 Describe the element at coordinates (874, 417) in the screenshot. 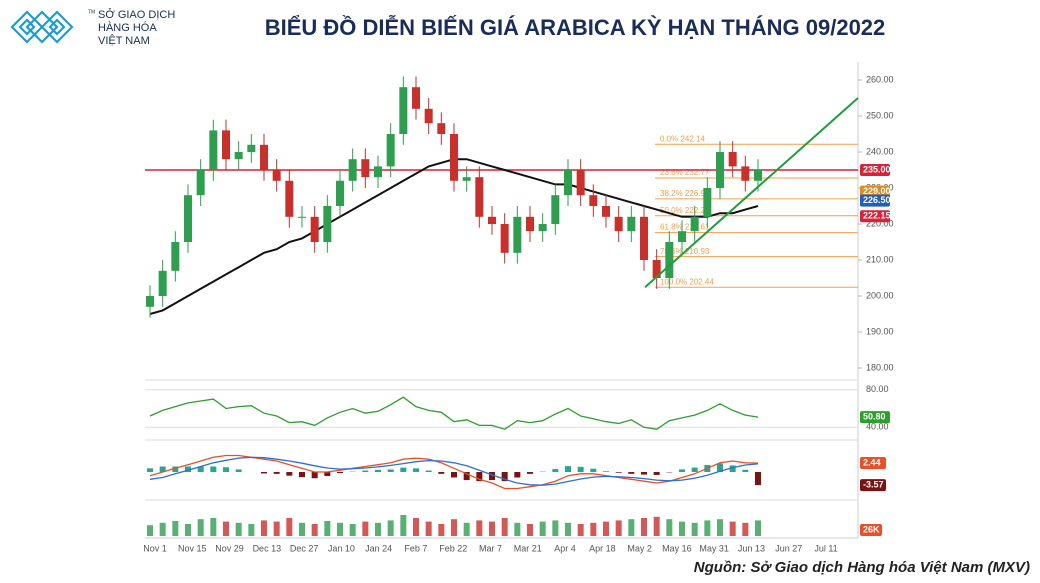

I see `price-tag-label: 50.80` at that location.